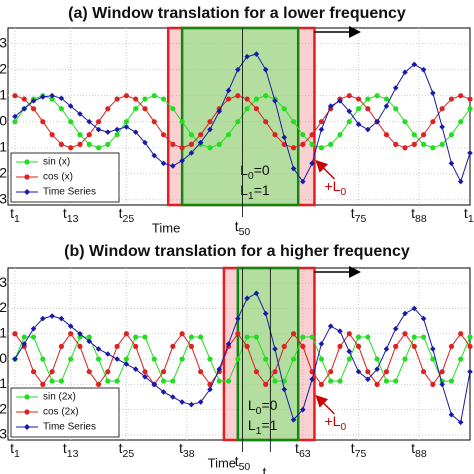 The height and width of the screenshot is (474, 474). What do you see at coordinates (187, 450) in the screenshot?
I see `x-tick-label: t38` at bounding box center [187, 450].